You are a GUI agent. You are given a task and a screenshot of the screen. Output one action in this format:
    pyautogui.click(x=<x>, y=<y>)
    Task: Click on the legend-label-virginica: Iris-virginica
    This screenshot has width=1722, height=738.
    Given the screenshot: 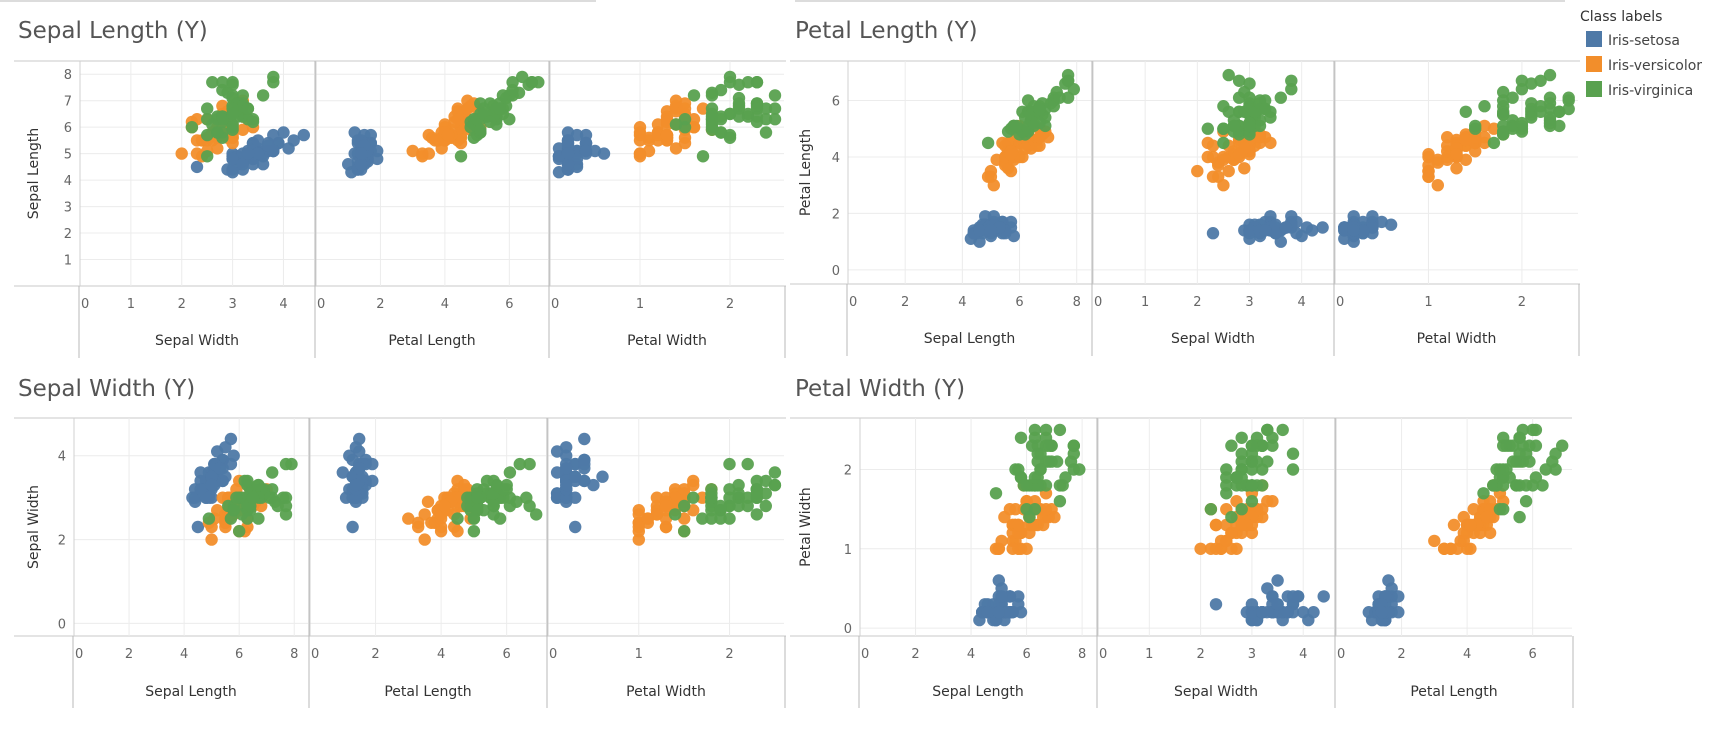 What is the action you would take?
    pyautogui.click(x=1650, y=91)
    